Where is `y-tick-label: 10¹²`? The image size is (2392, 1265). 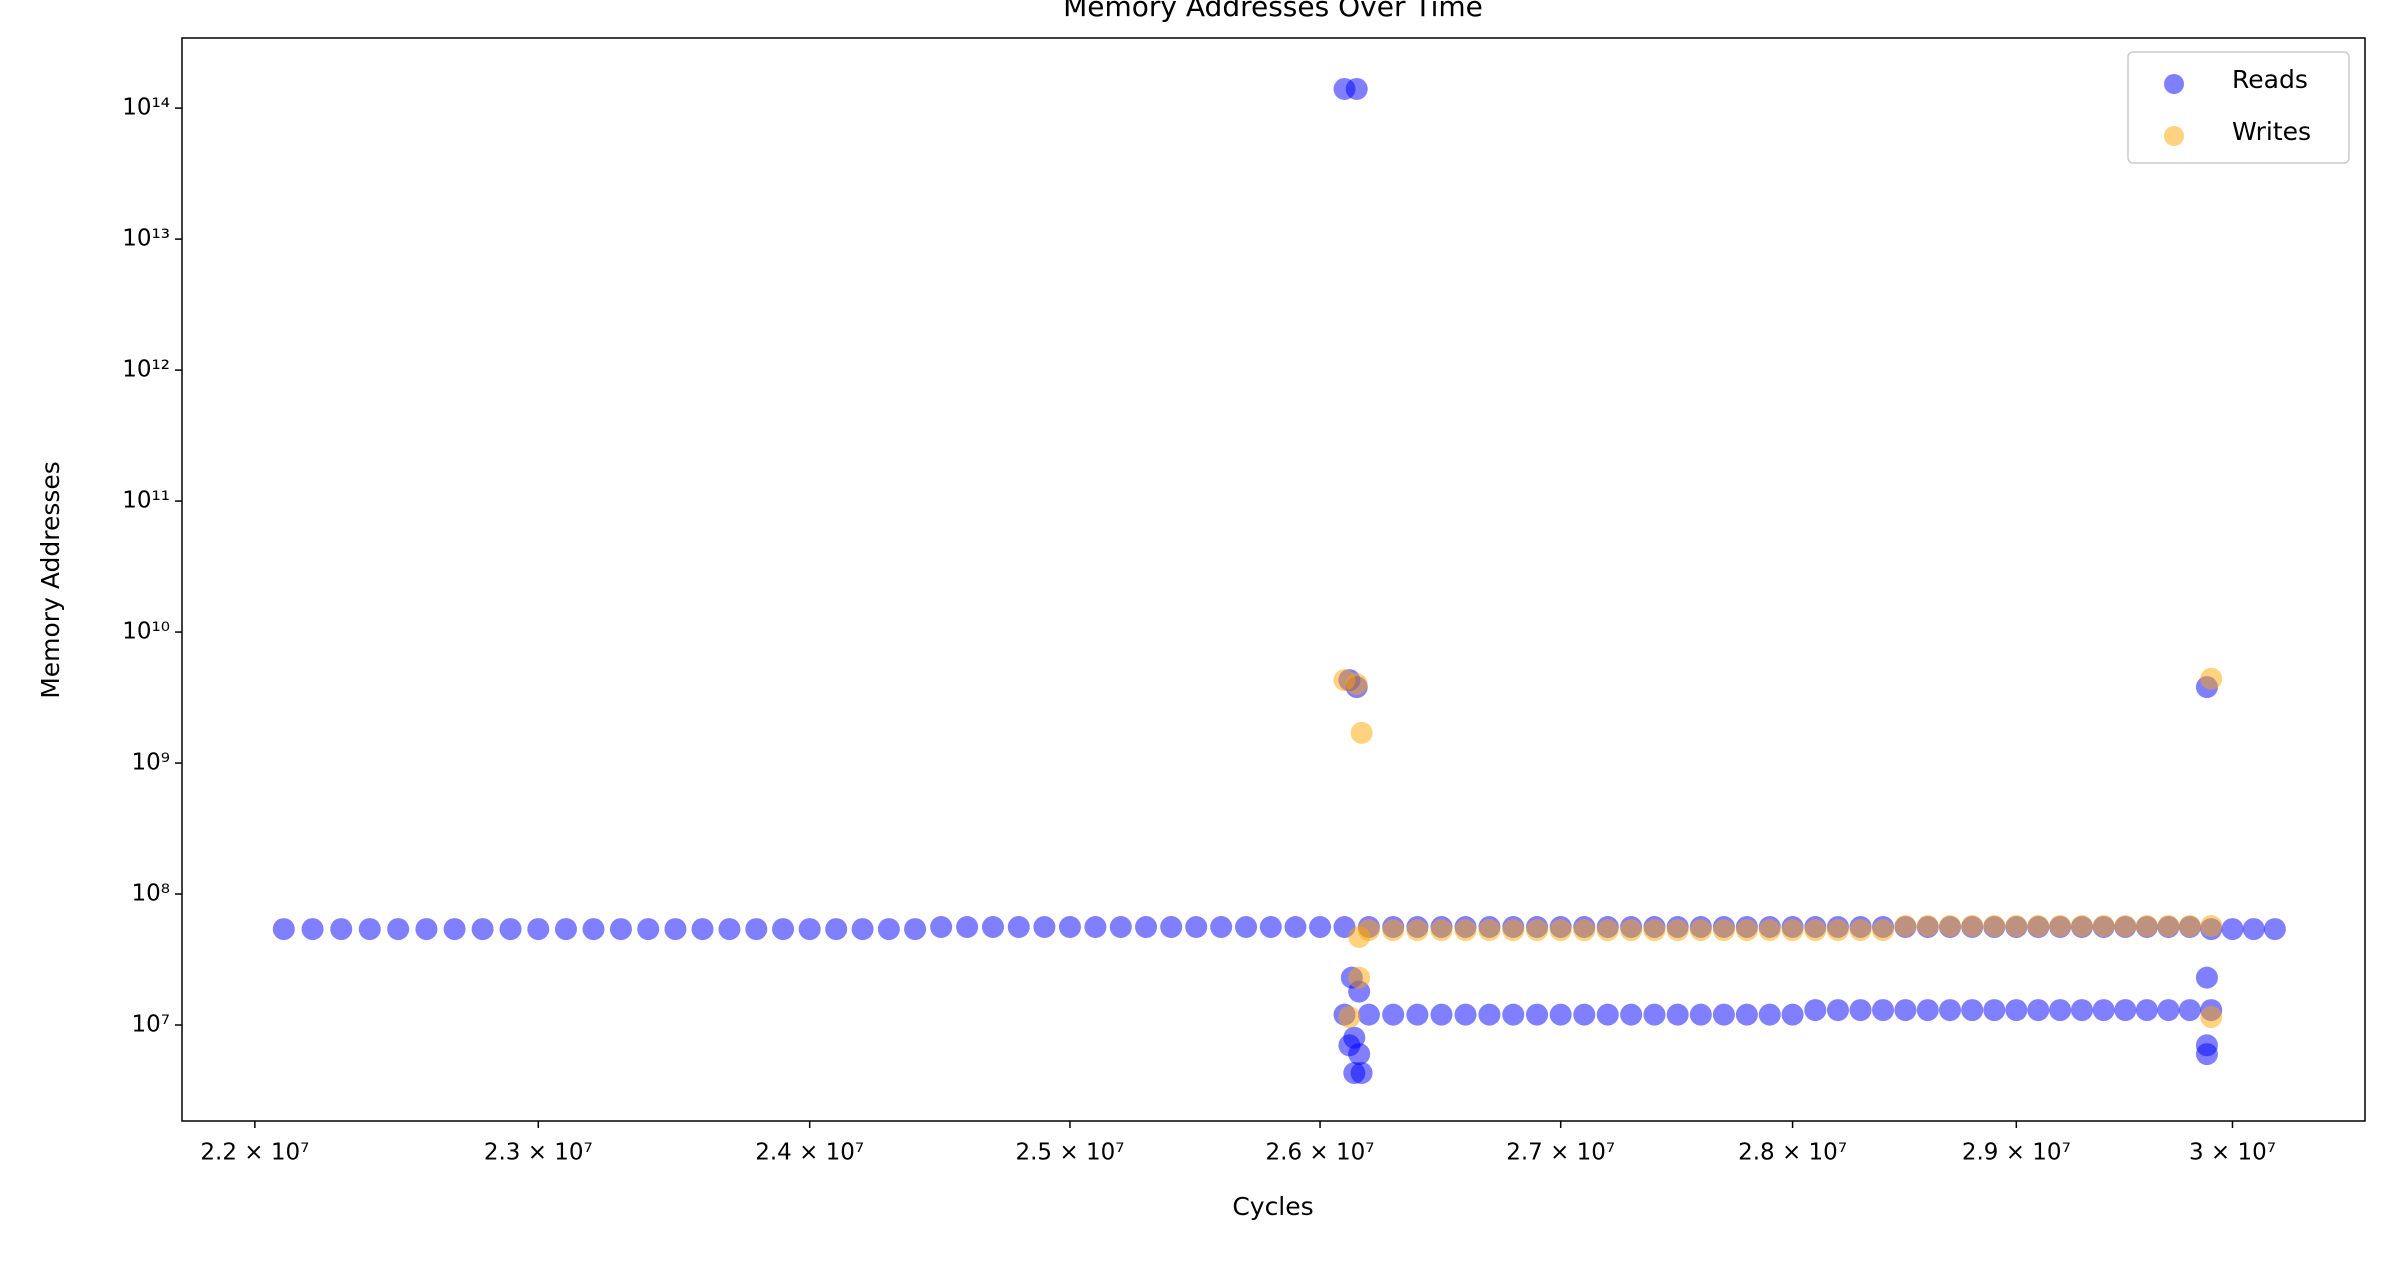
y-tick-label: 10¹² is located at coordinates (146, 370).